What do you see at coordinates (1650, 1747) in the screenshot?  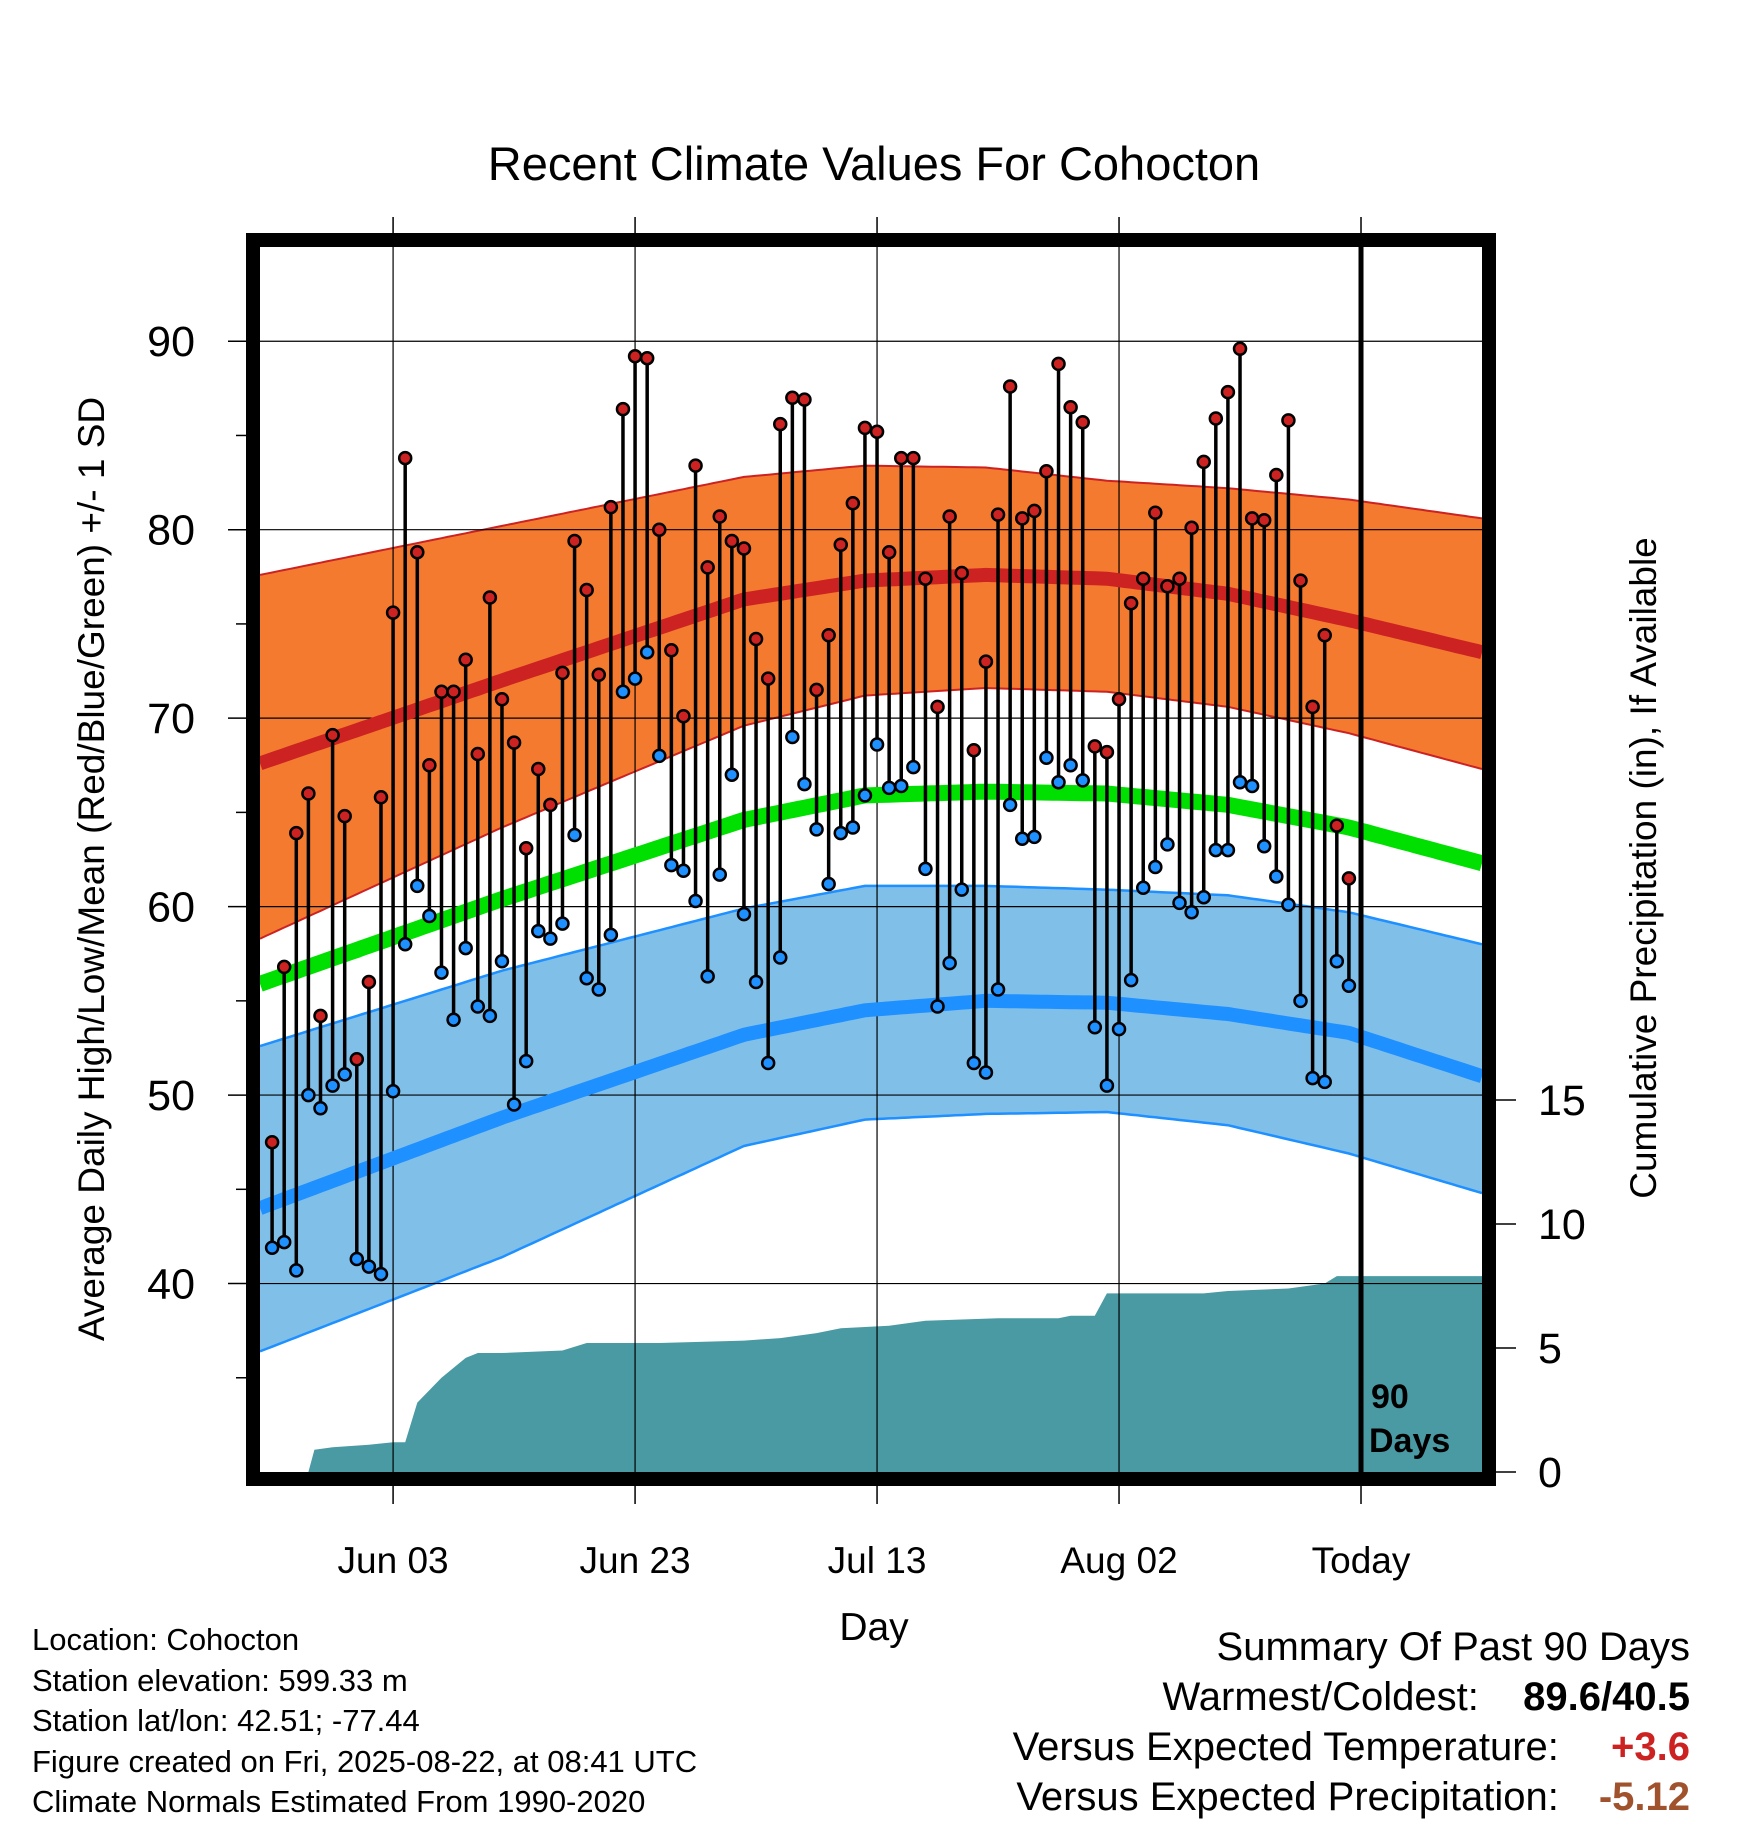 I see `temp-value: +3.6` at bounding box center [1650, 1747].